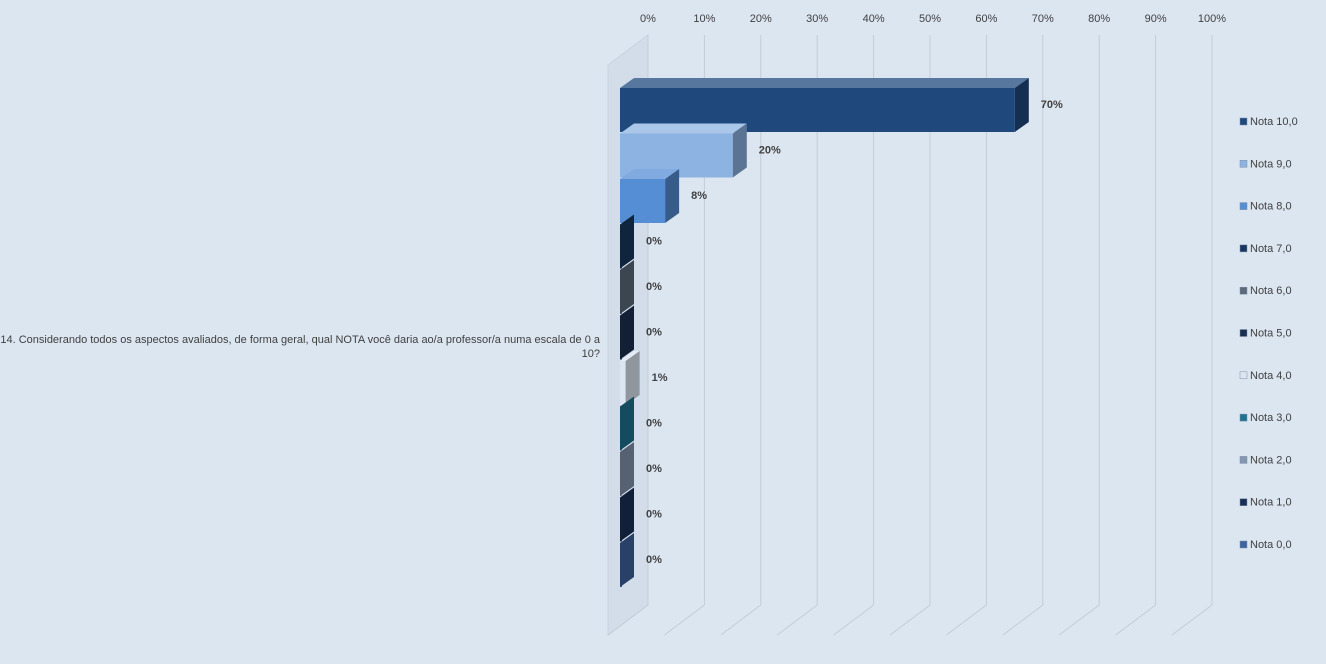 The height and width of the screenshot is (664, 1326). I want to click on x-tick-label: 80%, so click(1099, 19).